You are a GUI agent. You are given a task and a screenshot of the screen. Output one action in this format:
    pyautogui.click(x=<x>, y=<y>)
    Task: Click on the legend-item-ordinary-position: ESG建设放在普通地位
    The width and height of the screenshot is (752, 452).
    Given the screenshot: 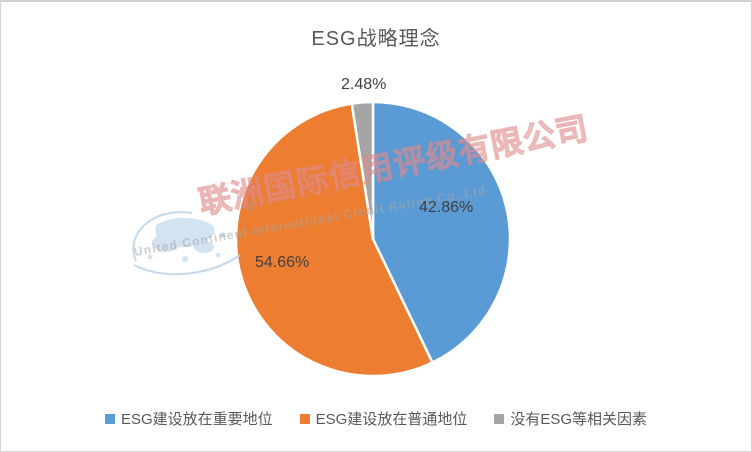 What is the action you would take?
    pyautogui.click(x=383, y=418)
    